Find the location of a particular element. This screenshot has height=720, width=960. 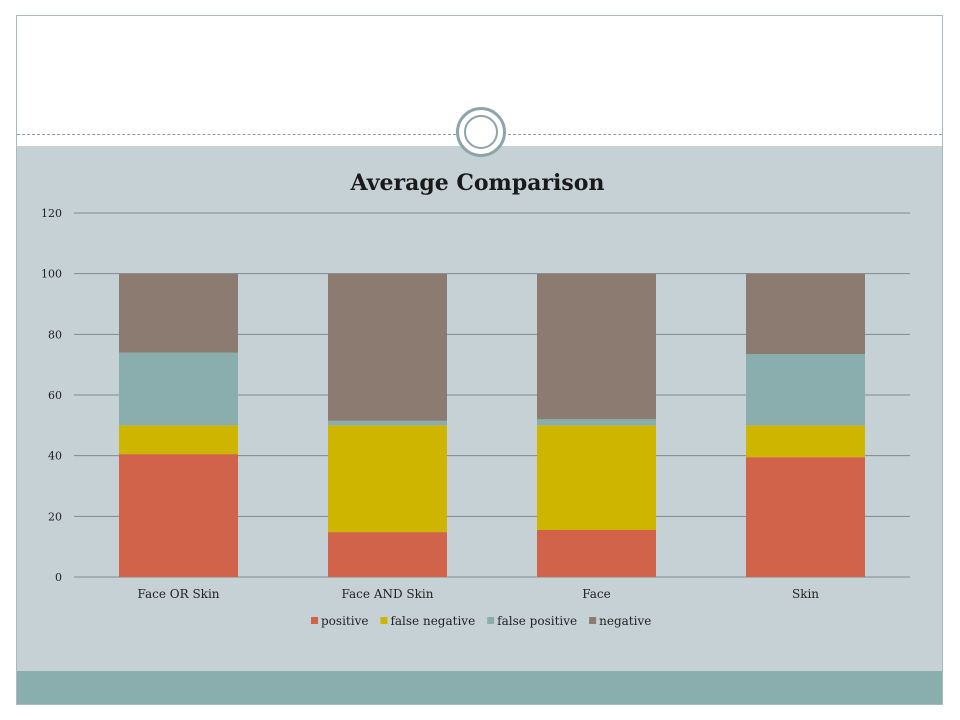

legend-label: false positive is located at coordinates (537, 621).